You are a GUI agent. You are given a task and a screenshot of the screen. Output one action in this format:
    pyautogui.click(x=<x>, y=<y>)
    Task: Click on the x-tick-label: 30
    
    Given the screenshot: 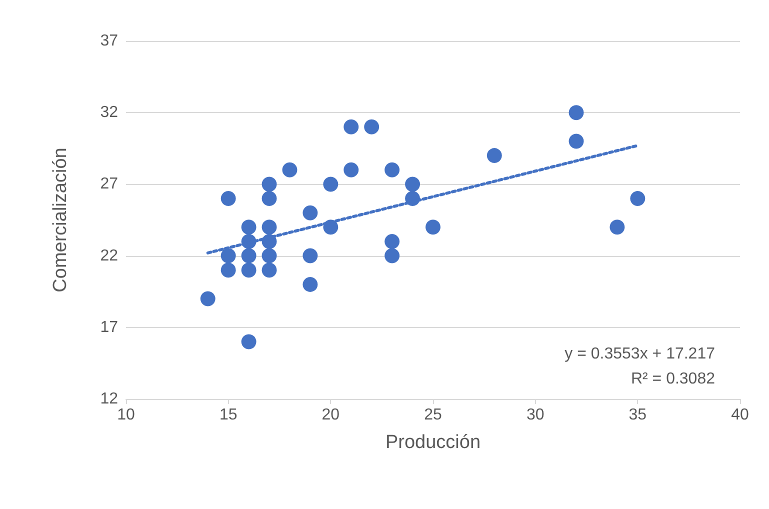 What is the action you would take?
    pyautogui.click(x=535, y=415)
    